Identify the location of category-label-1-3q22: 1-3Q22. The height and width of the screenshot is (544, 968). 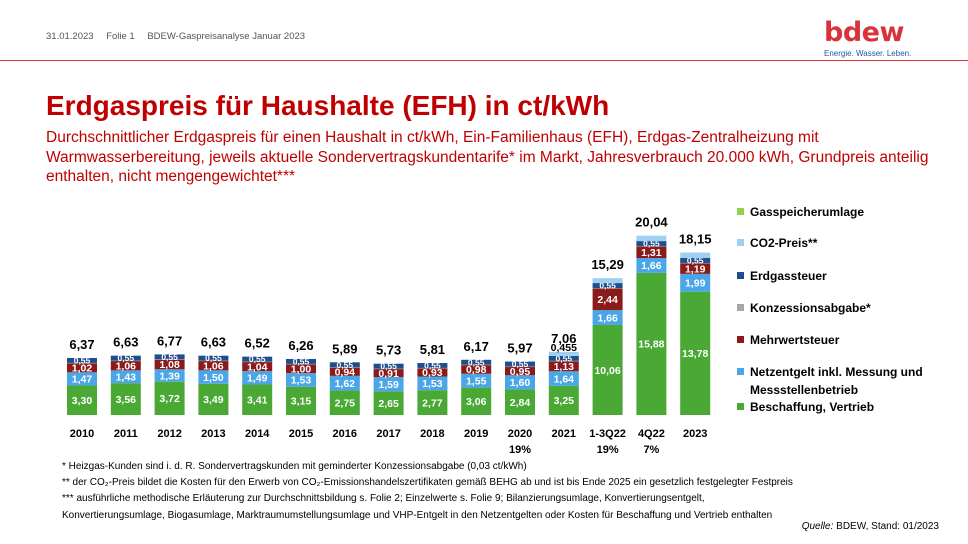
(607, 434).